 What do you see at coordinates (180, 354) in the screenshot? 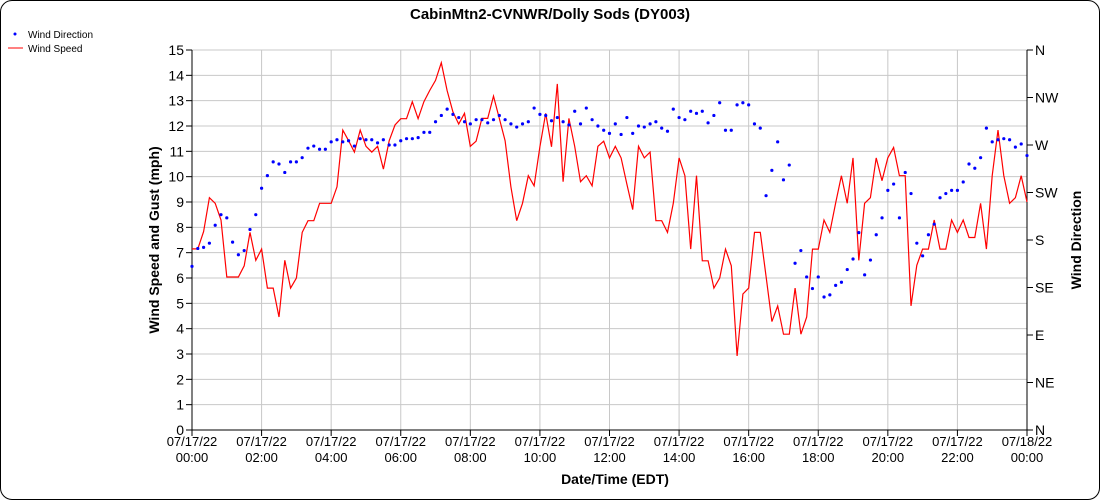
I see `y-tick-label: 3` at bounding box center [180, 354].